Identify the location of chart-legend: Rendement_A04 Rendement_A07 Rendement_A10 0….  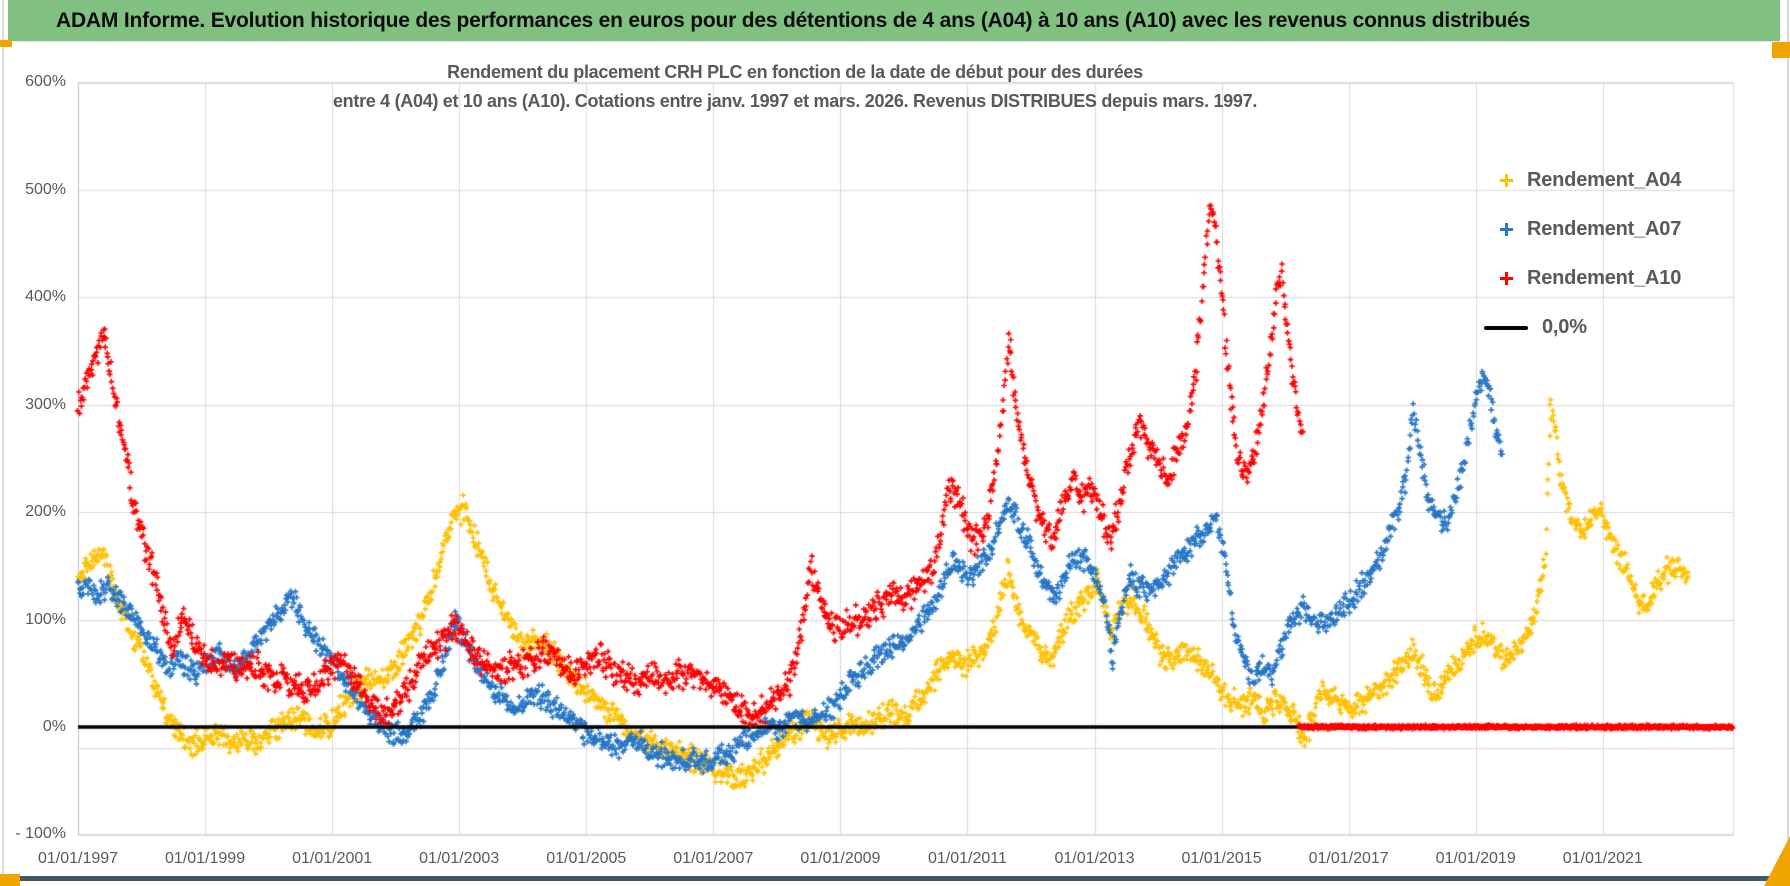
(1582, 254).